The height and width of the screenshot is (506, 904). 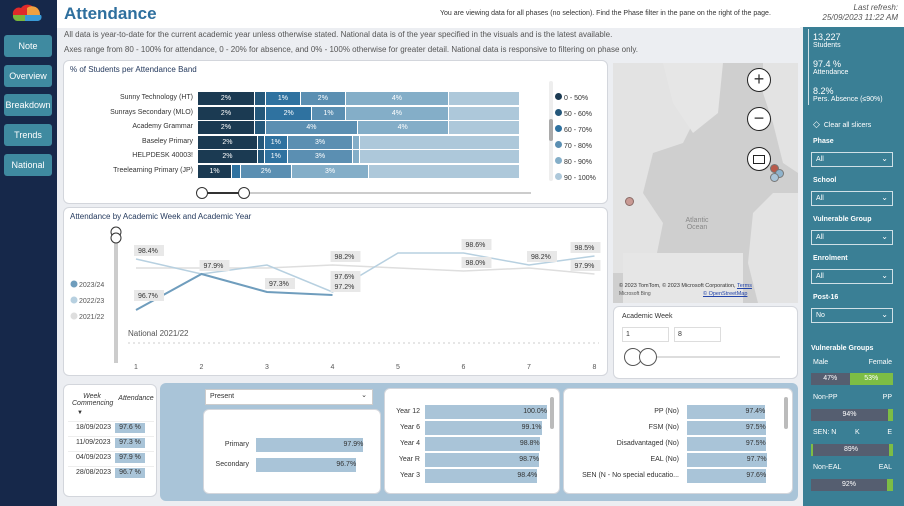 I want to click on col-attendance: Attendance, so click(x=136, y=398).